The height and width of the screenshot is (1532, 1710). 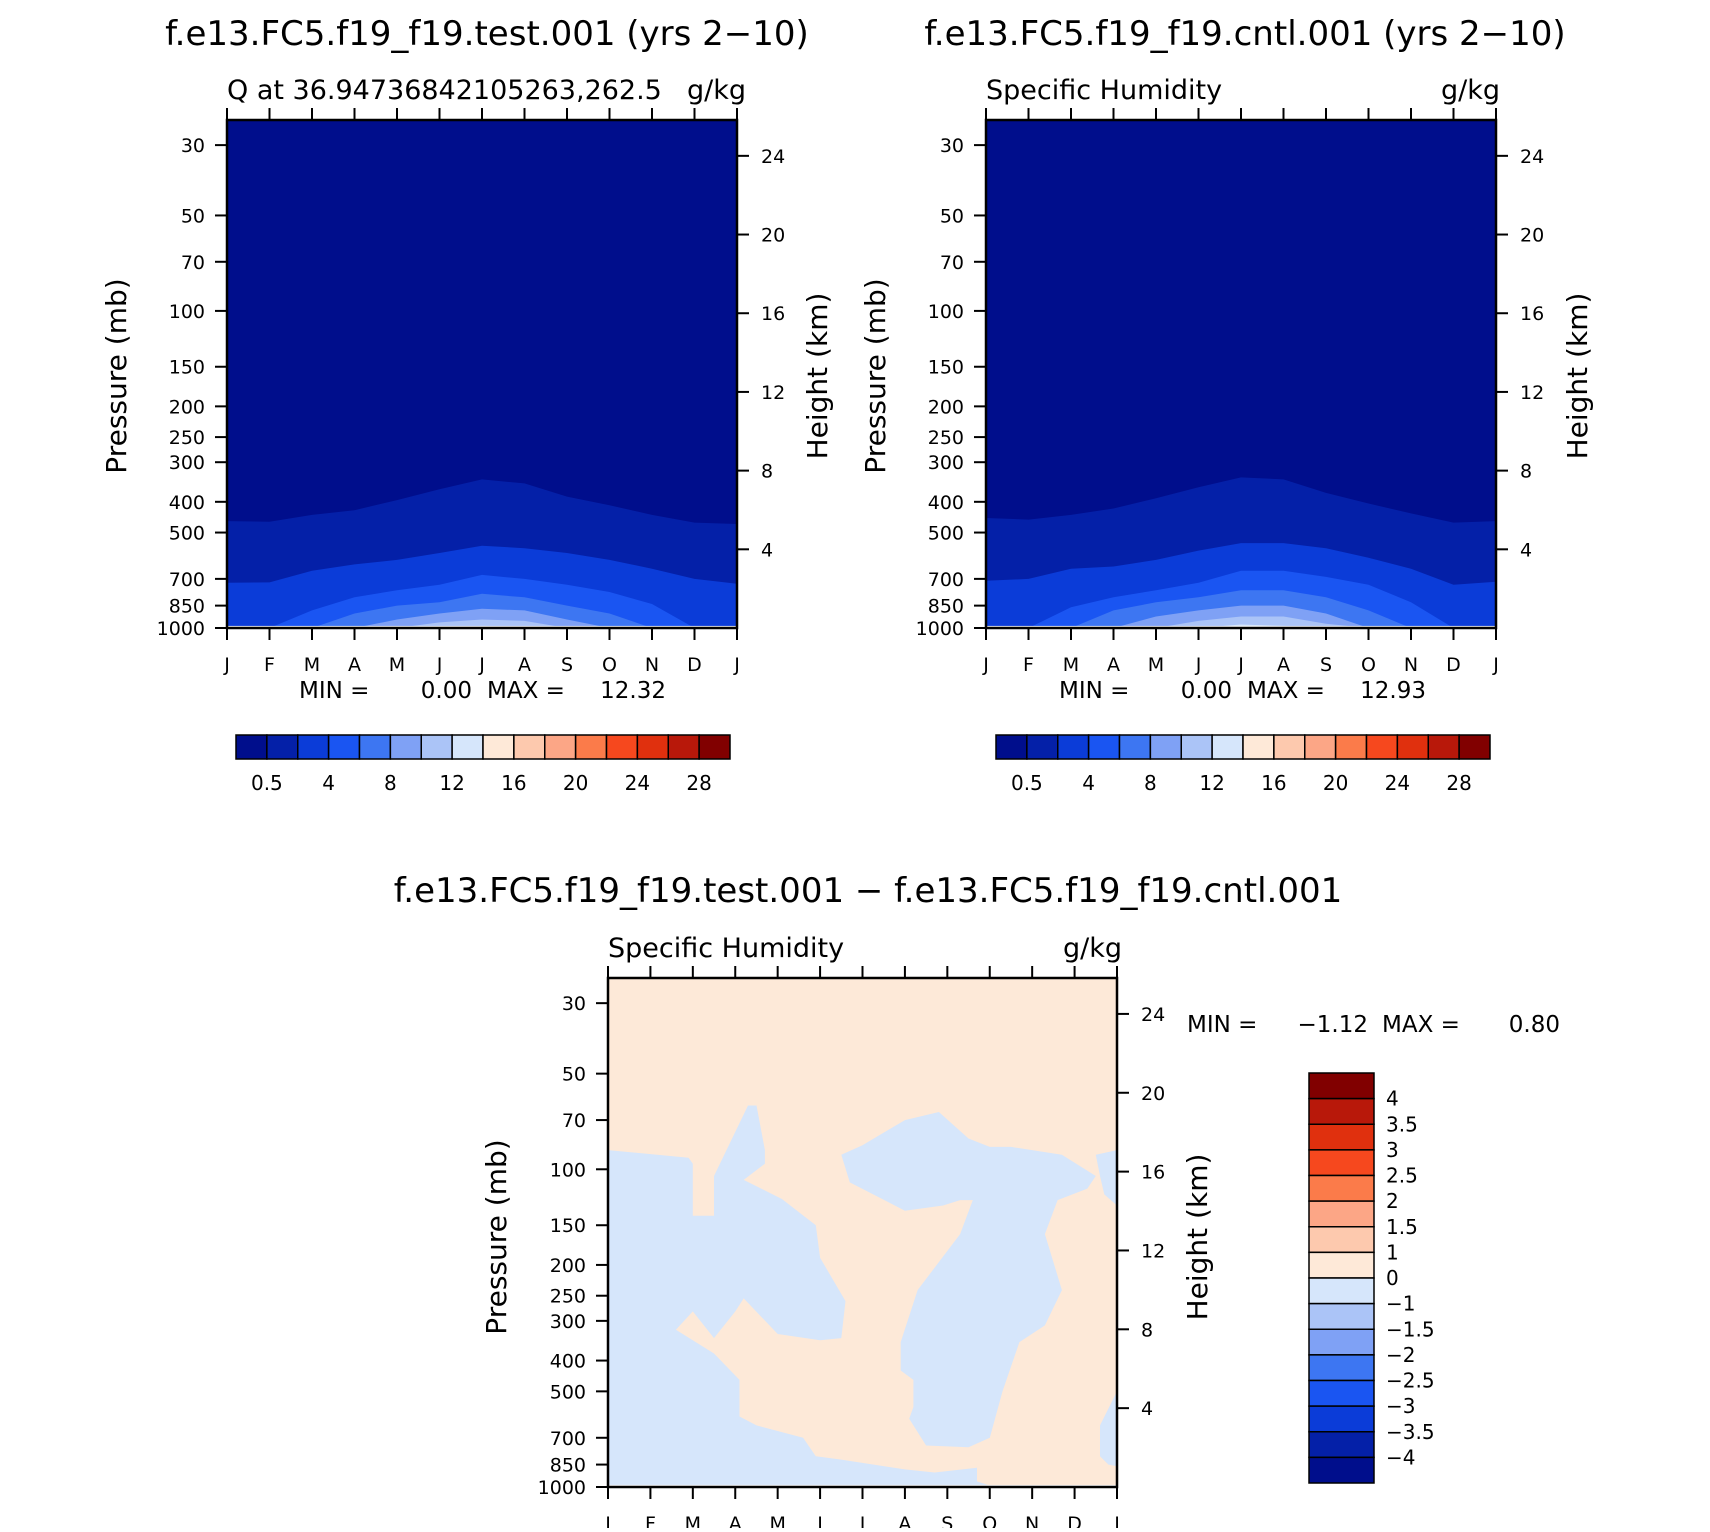 I want to click on x-tick-label: S, so click(x=567, y=665).